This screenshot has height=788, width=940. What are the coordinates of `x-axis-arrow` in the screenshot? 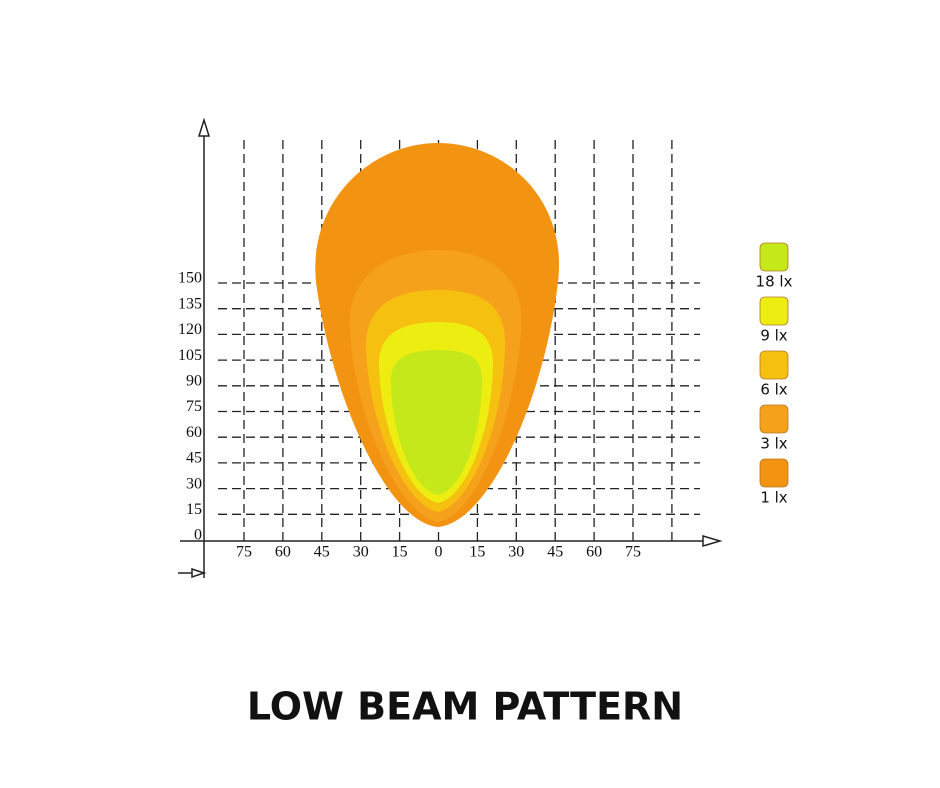 It's located at (712, 541).